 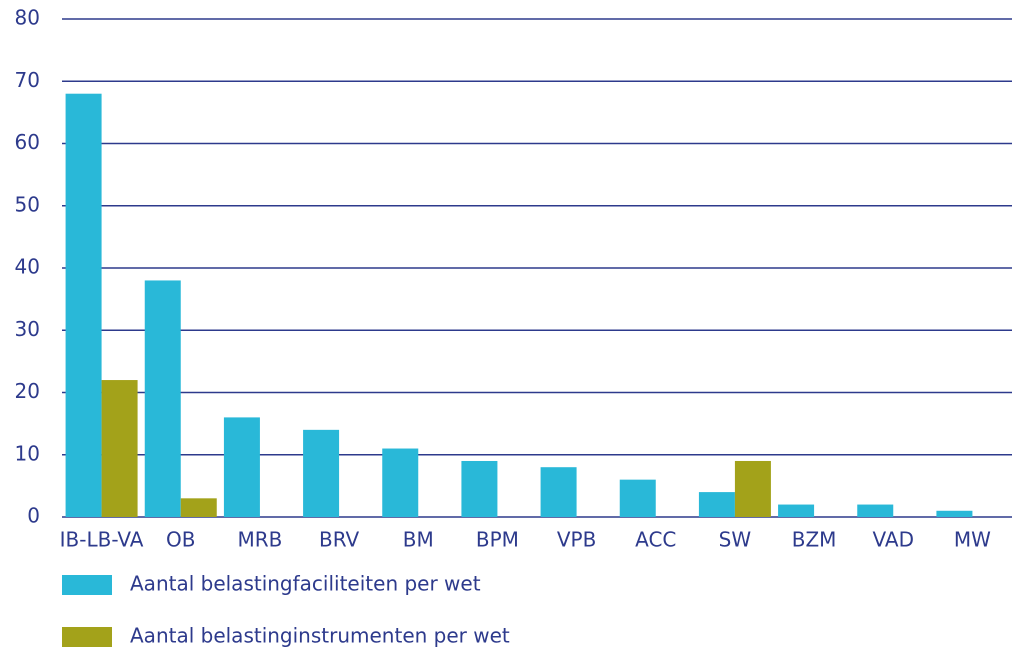 What do you see at coordinates (320, 636) in the screenshot?
I see `legend-label: Aantal belastinginstrumenten per wet` at bounding box center [320, 636].